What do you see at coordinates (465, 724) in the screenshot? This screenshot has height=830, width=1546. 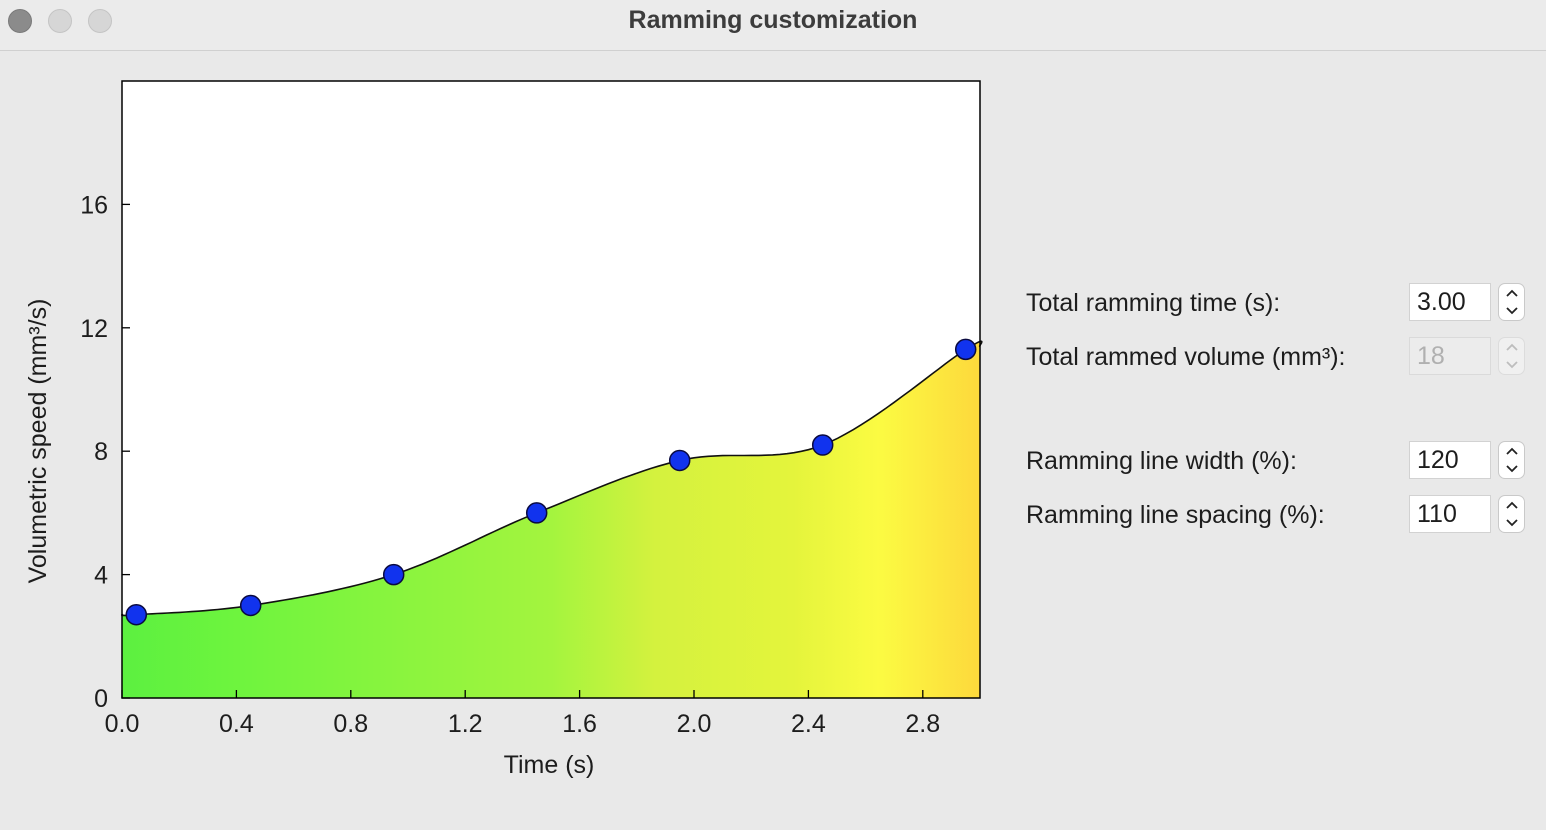 I see `x-tick-label: 1.2` at bounding box center [465, 724].